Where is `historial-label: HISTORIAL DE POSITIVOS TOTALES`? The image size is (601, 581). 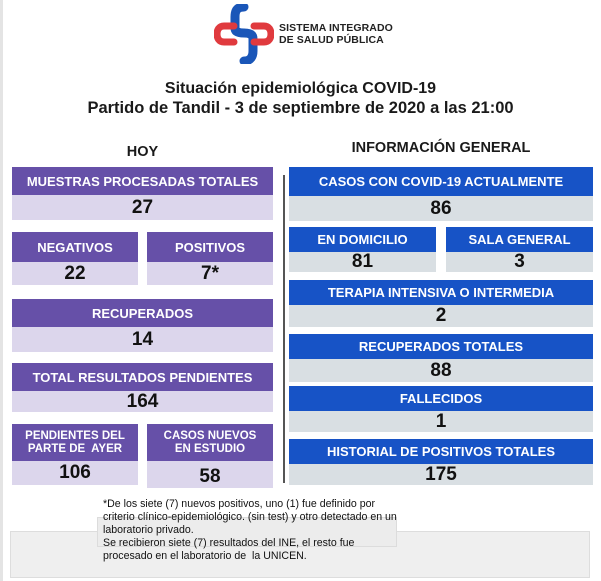
historial-label: HISTORIAL DE POSITIVOS TOTALES is located at coordinates (441, 451).